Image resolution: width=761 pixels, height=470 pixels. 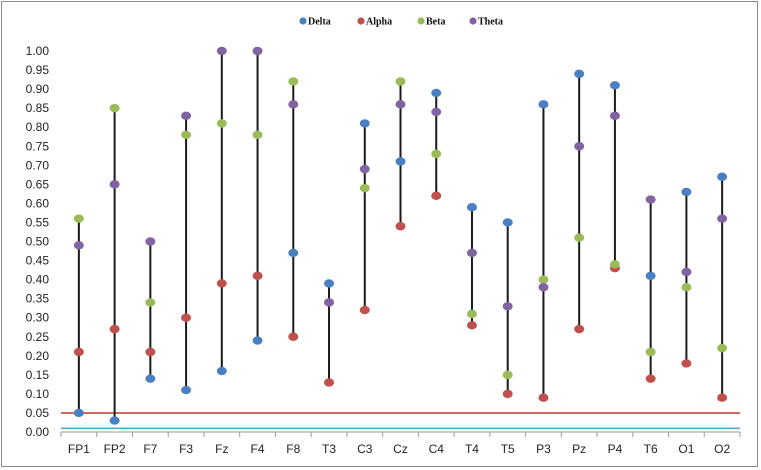 What do you see at coordinates (722, 176) in the screenshot?
I see `point-delta-O2` at bounding box center [722, 176].